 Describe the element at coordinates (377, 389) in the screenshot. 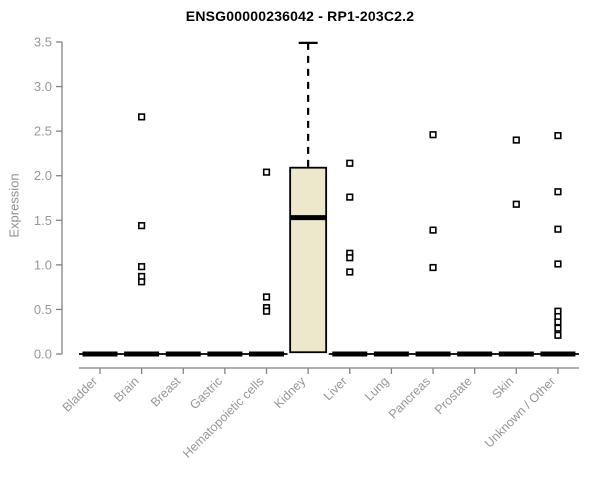

I see `x-tick-label: Lung` at that location.